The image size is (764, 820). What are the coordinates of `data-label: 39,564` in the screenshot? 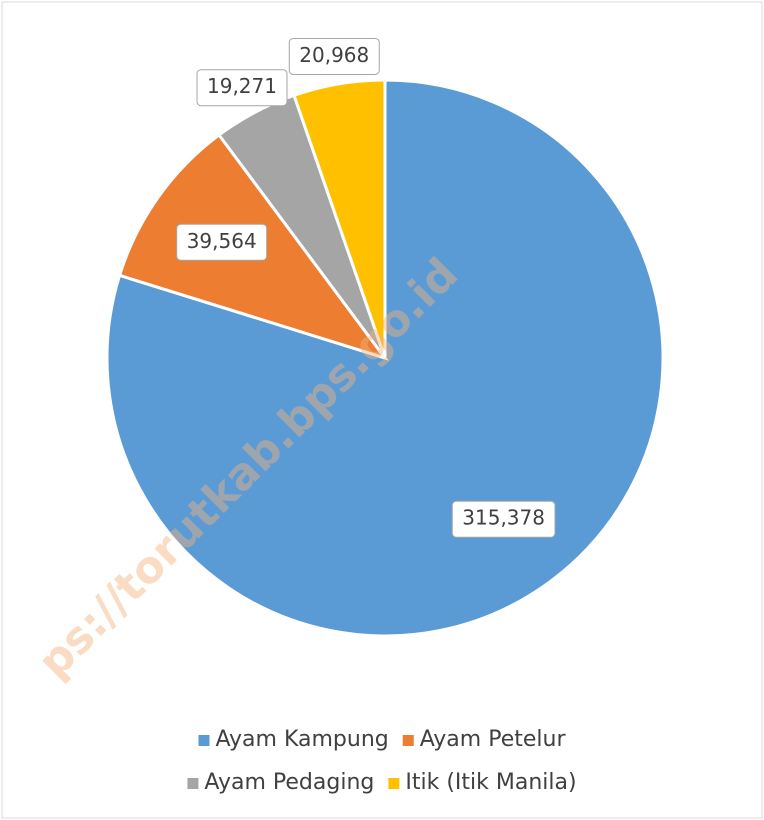 It's located at (222, 241).